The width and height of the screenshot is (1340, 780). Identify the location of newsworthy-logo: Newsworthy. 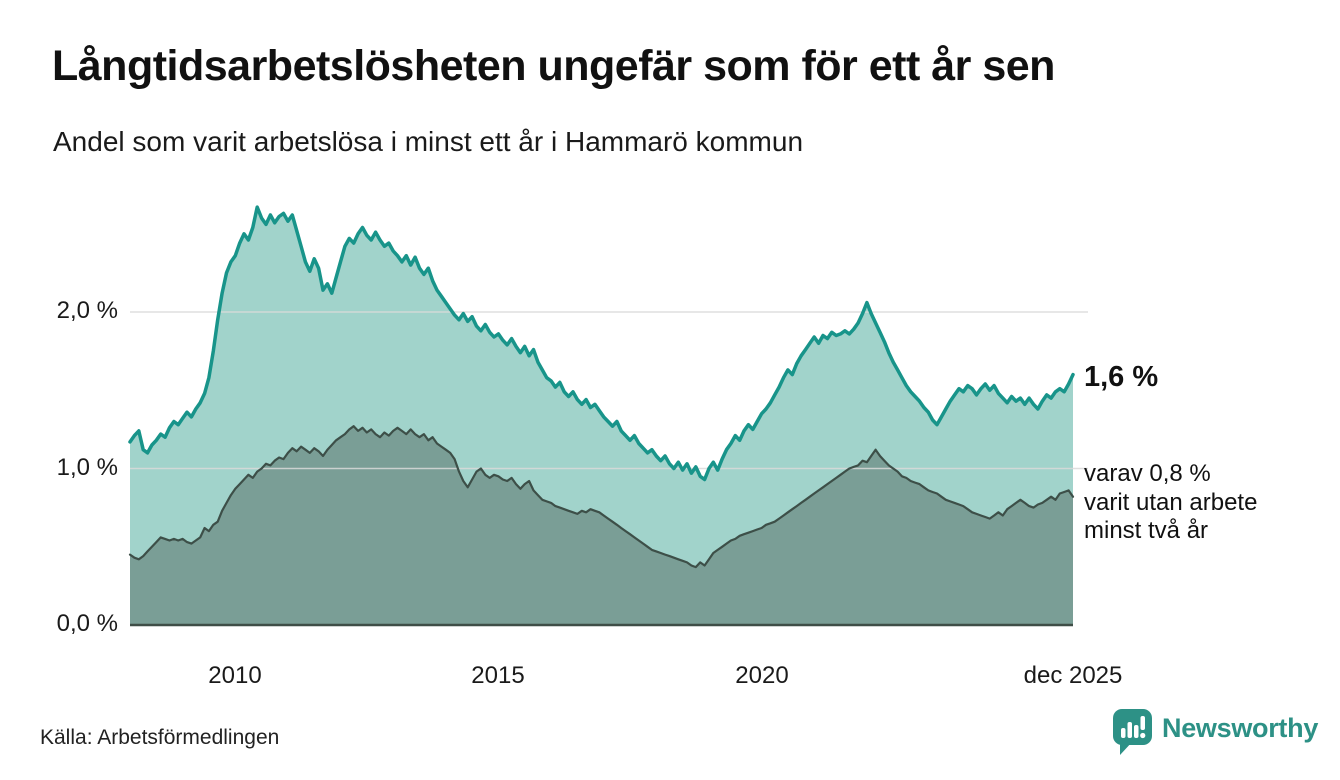
(1215, 734).